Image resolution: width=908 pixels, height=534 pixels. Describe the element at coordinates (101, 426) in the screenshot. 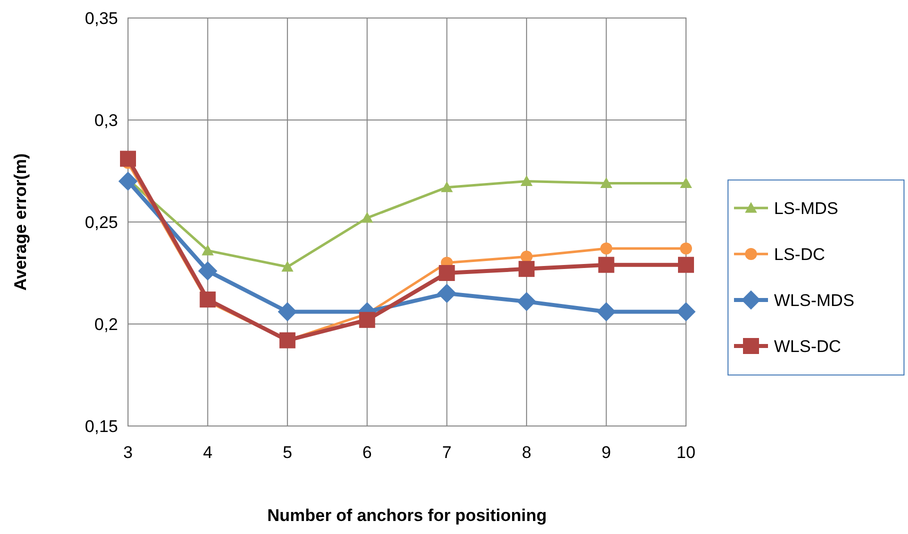

I see `y-tick-label: 0,15` at that location.